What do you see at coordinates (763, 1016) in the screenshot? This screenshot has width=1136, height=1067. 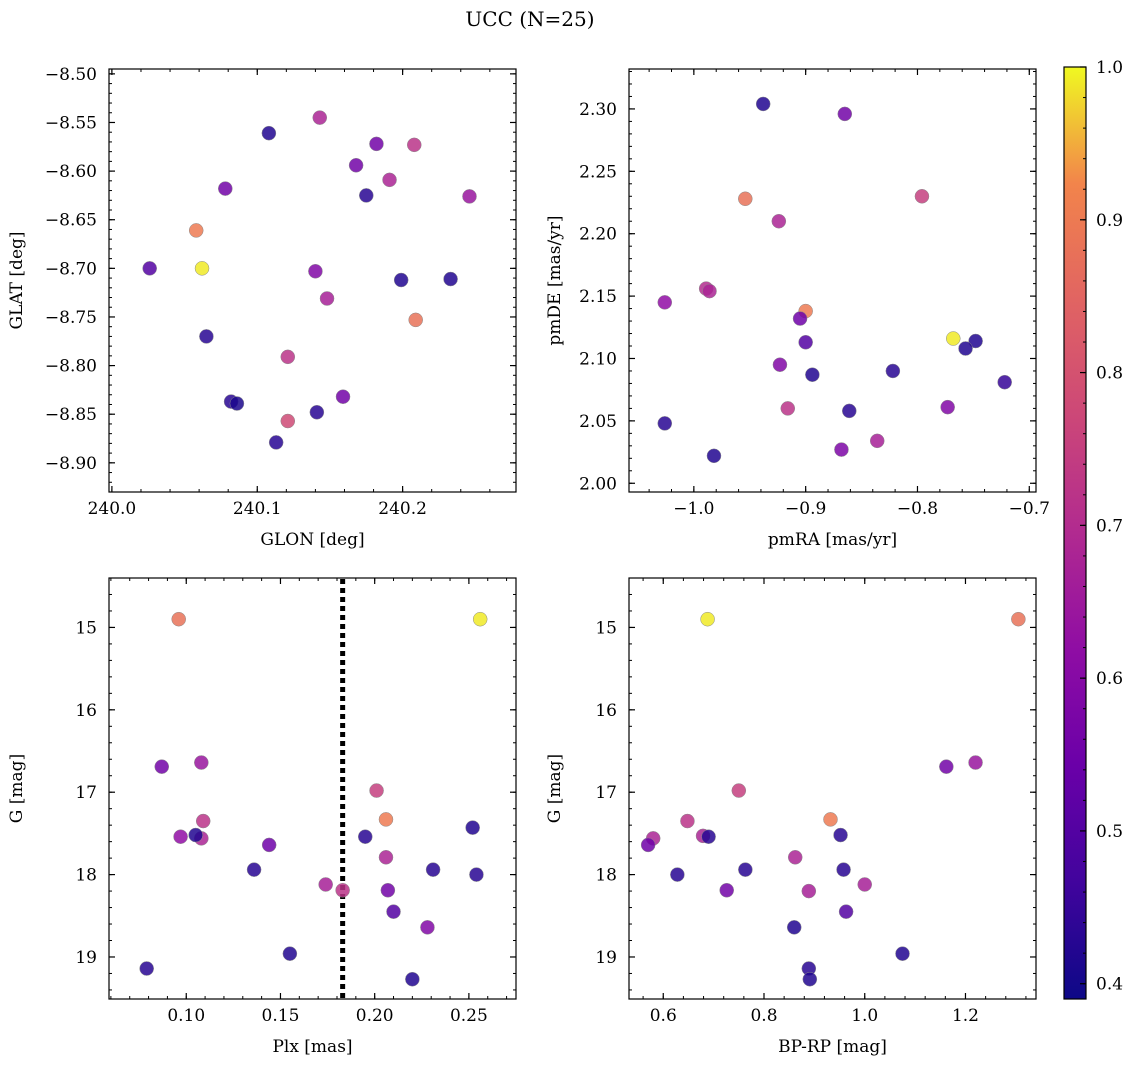 I see `x-tick-label: 0.8` at bounding box center [763, 1016].